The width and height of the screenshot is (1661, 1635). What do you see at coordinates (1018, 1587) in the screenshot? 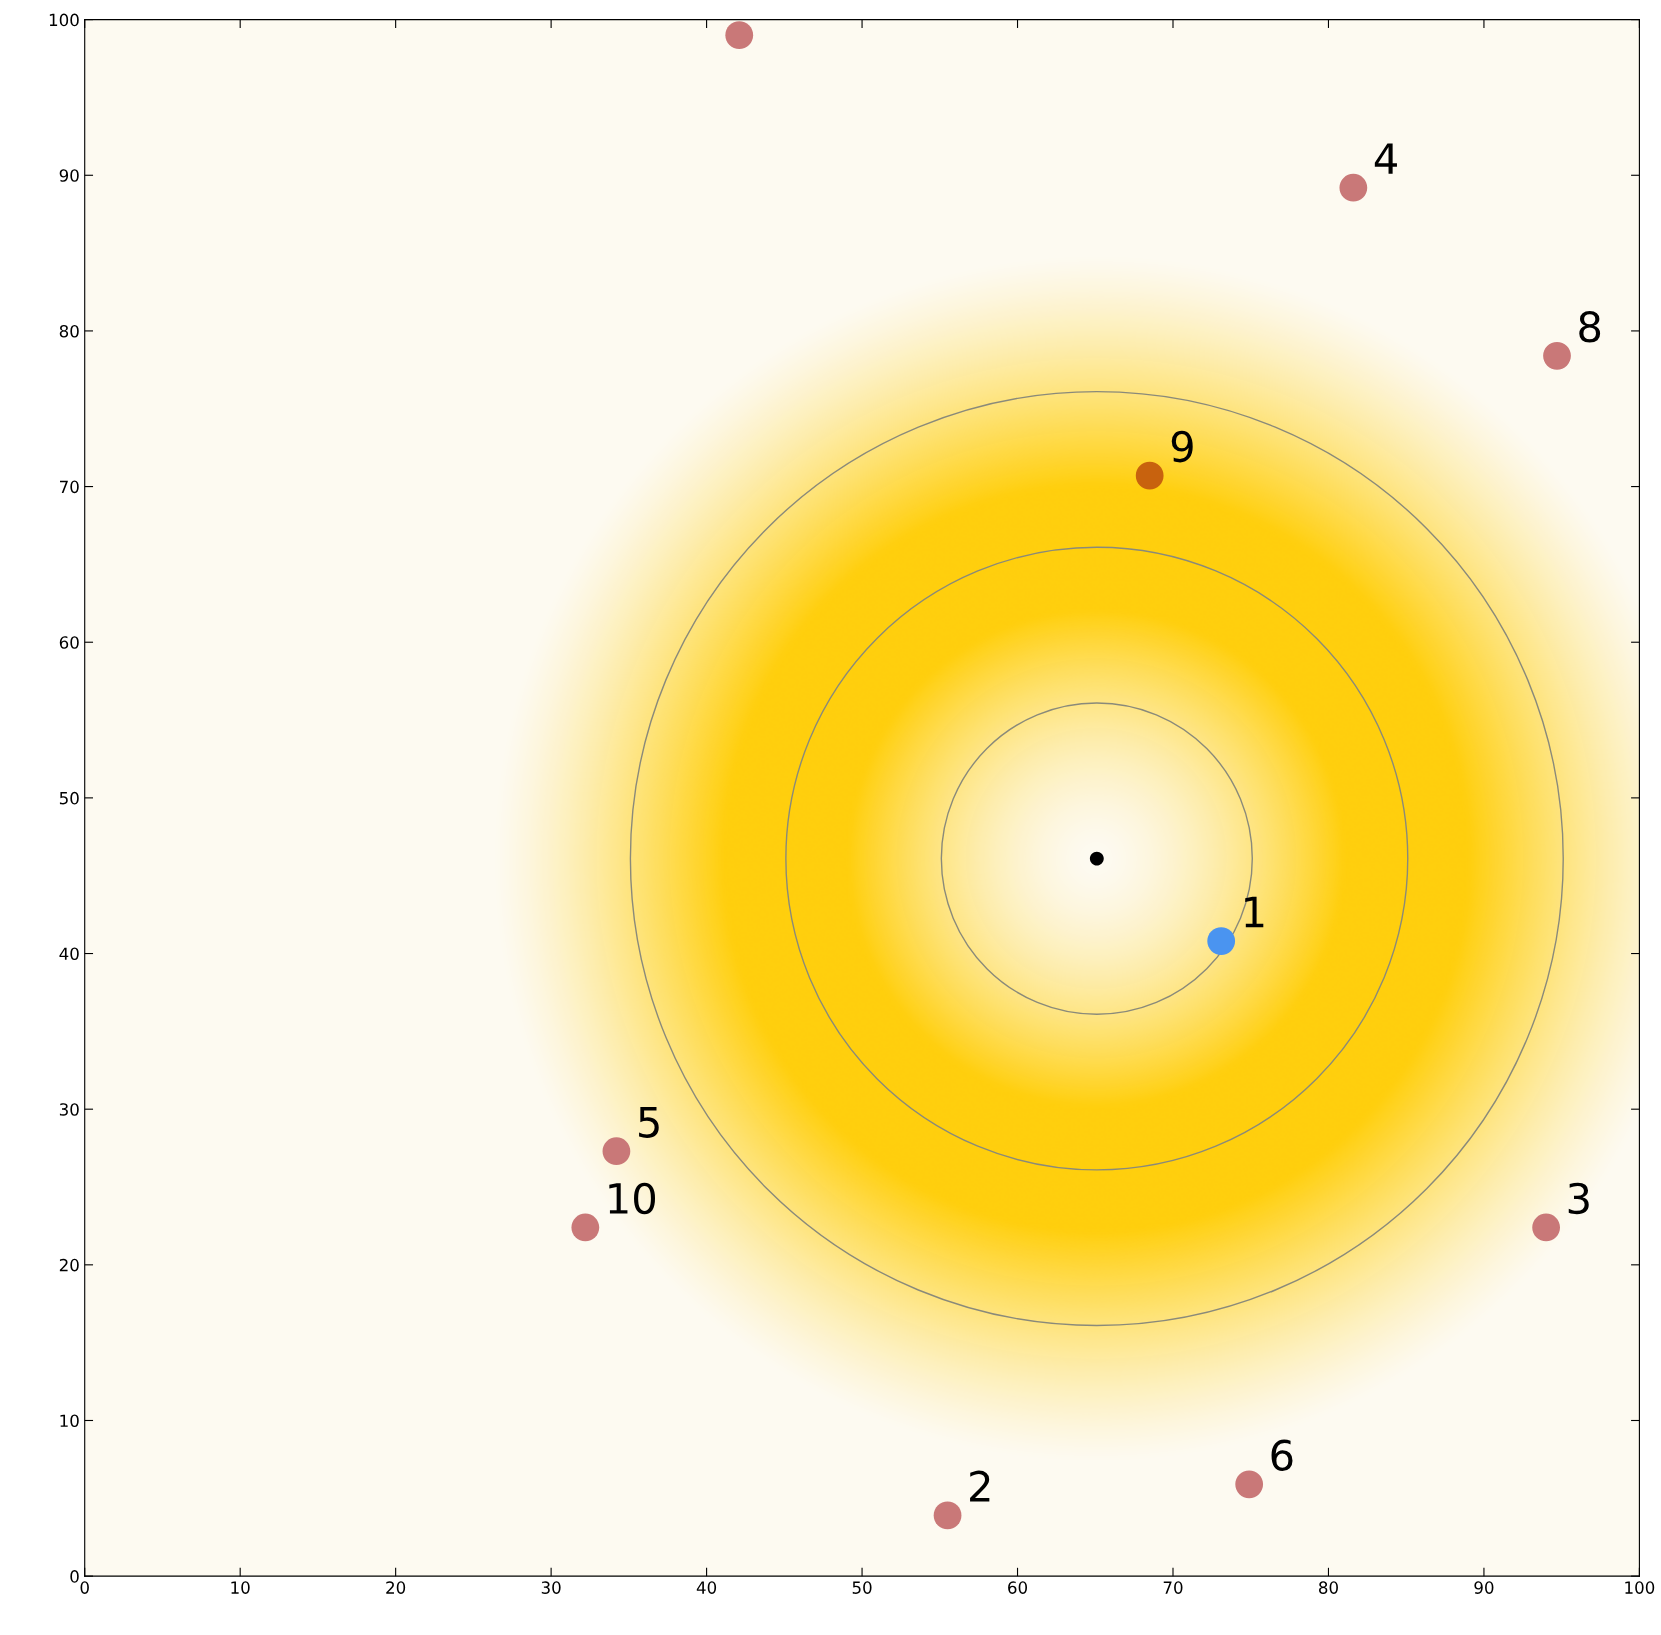
I see `x-tick-label: 60` at bounding box center [1018, 1587].